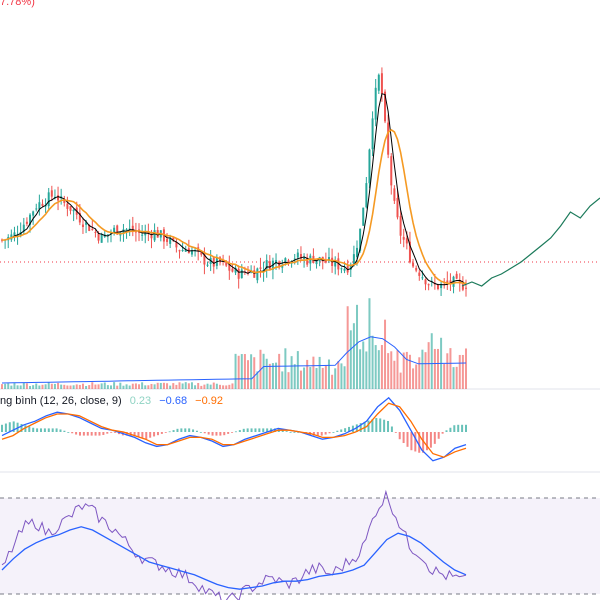  I want to click on forecast-projection-line, so click(530, 242).